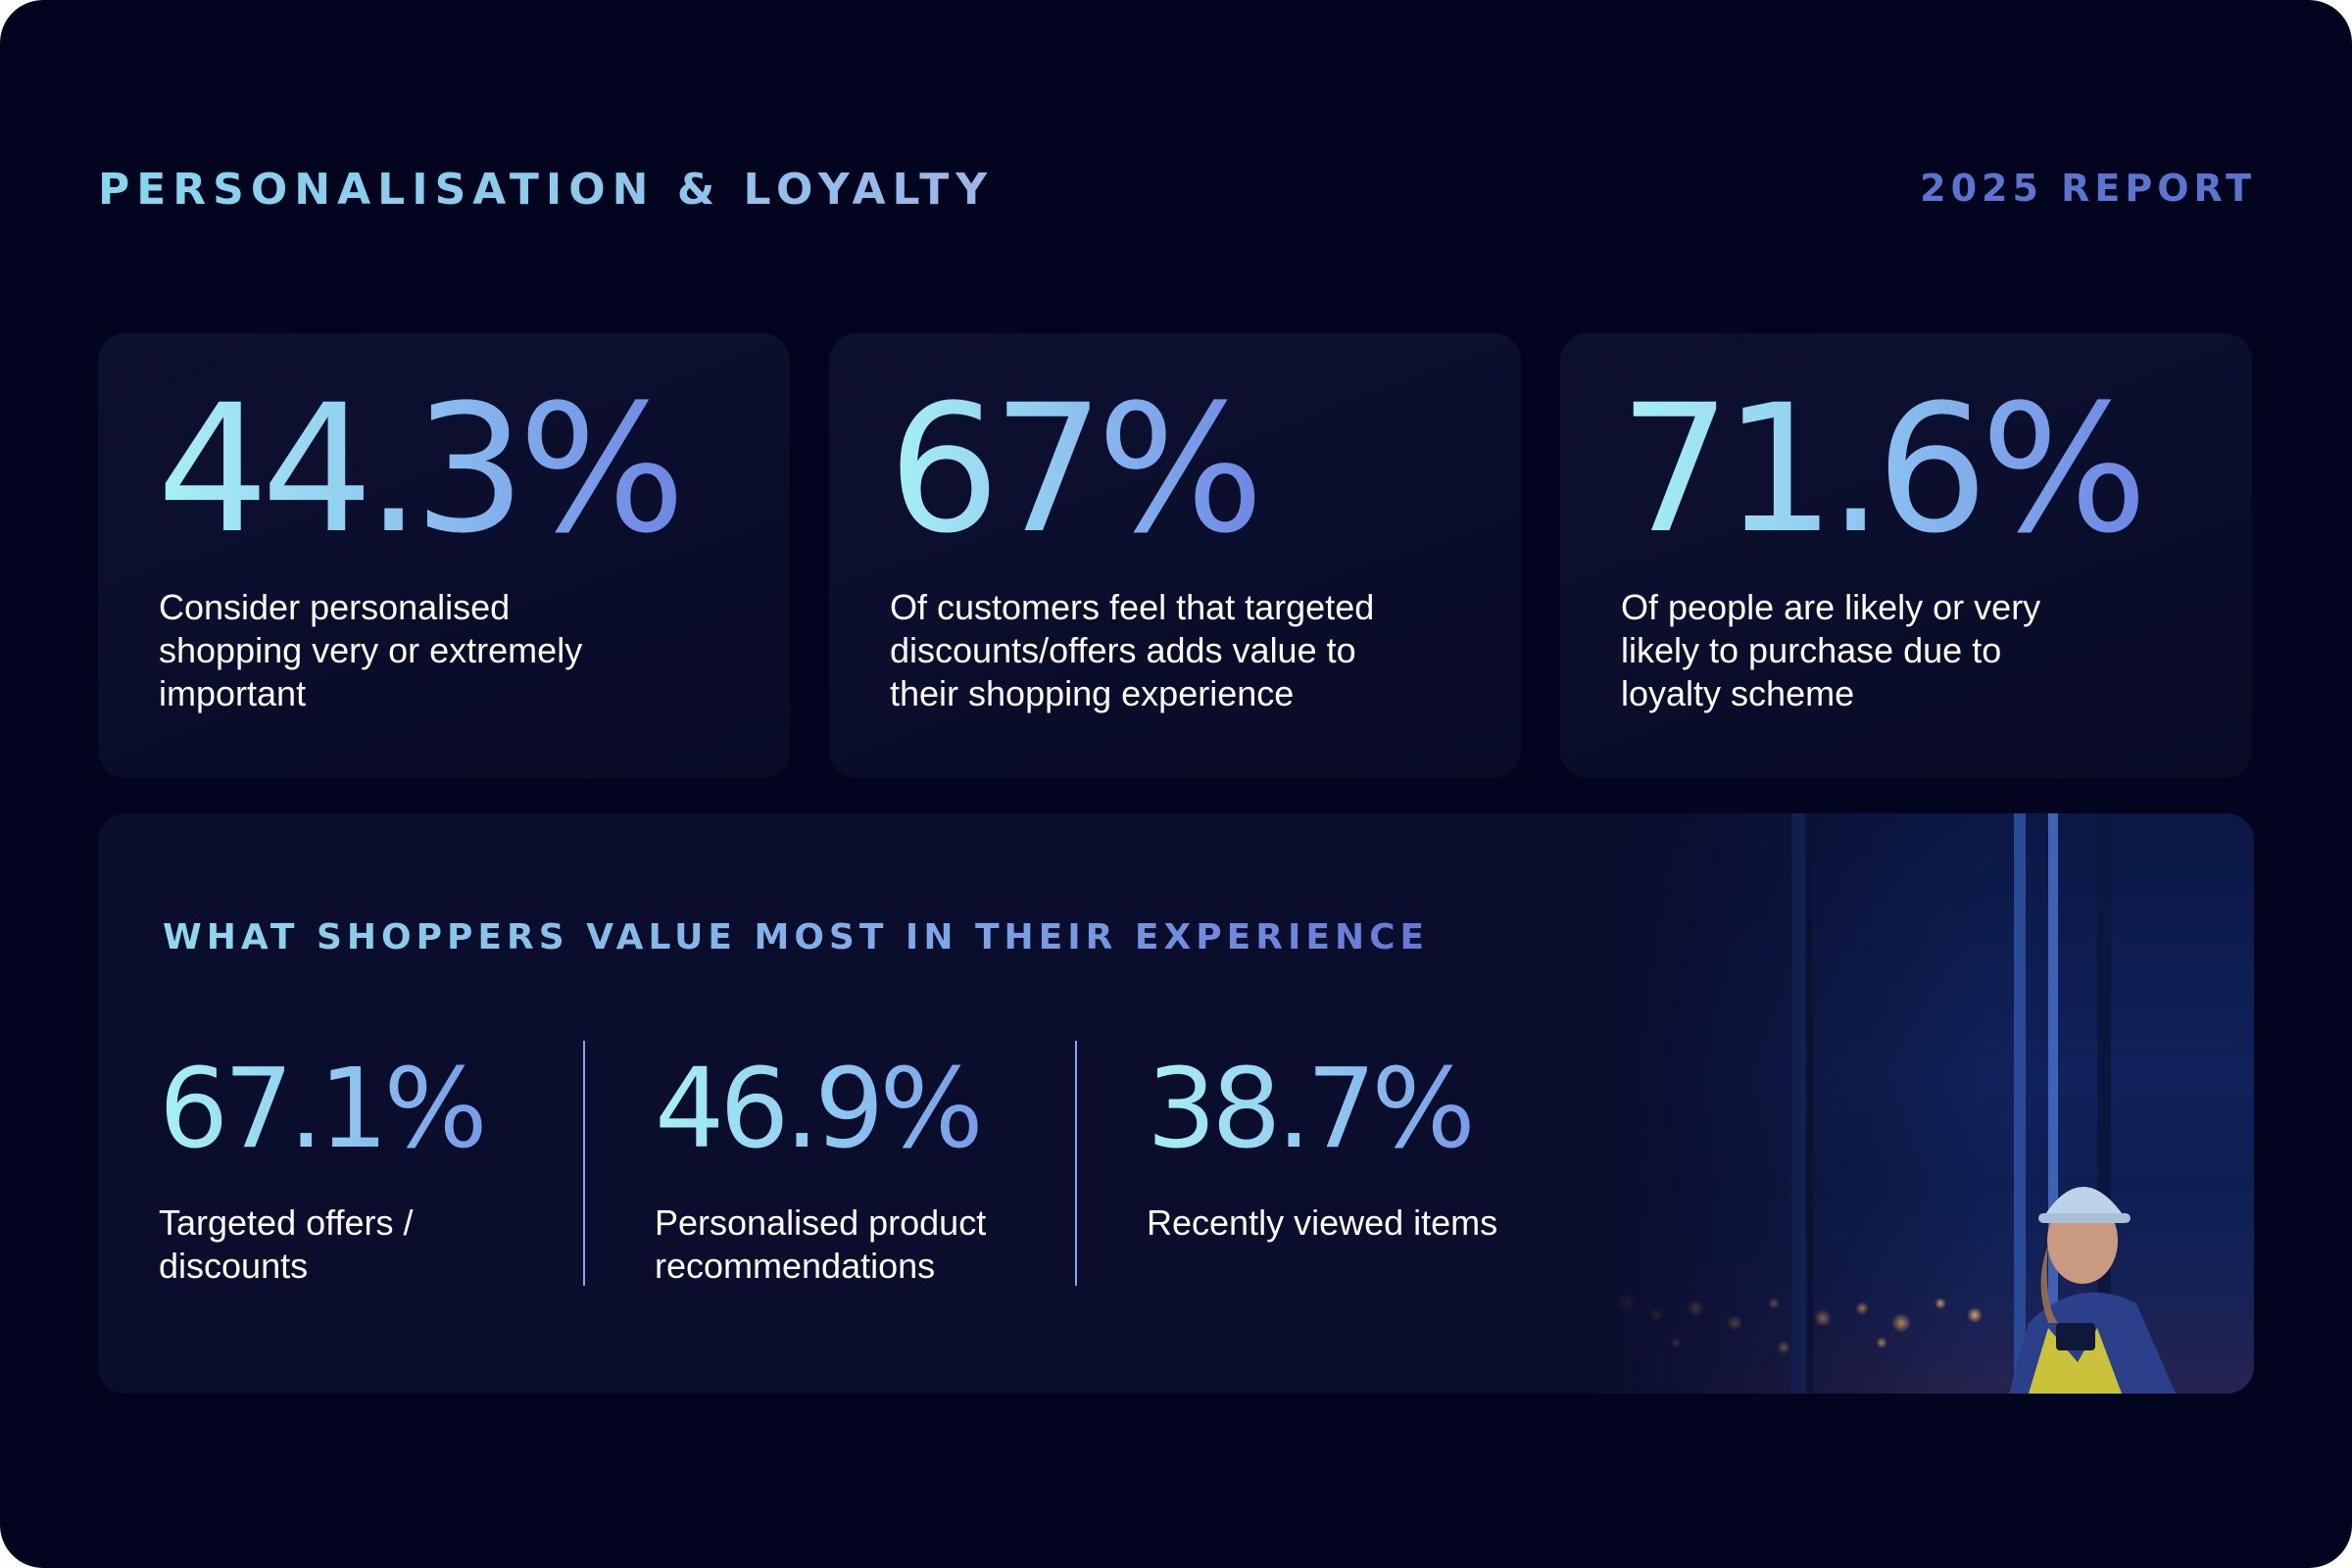 This screenshot has height=1568, width=2352. What do you see at coordinates (1921, 1103) in the screenshot?
I see `photo-fade-overlay` at bounding box center [1921, 1103].